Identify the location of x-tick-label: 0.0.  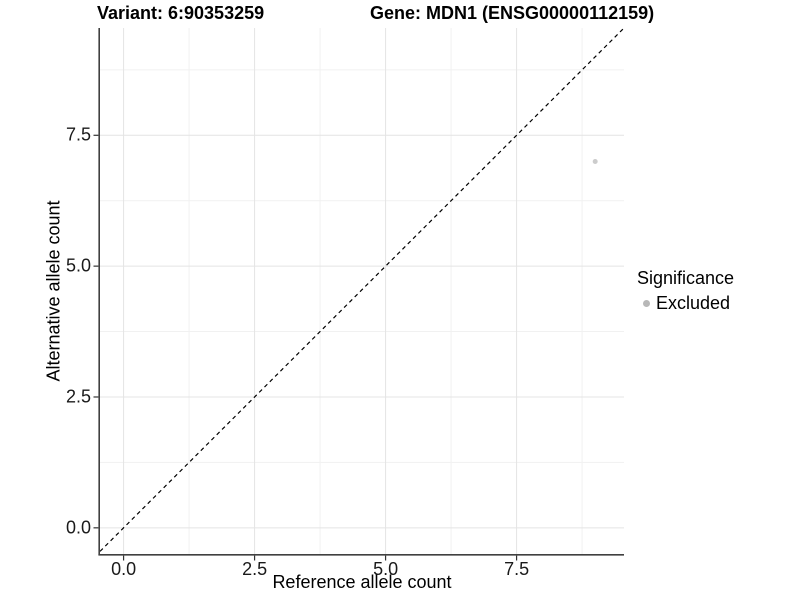
(124, 569).